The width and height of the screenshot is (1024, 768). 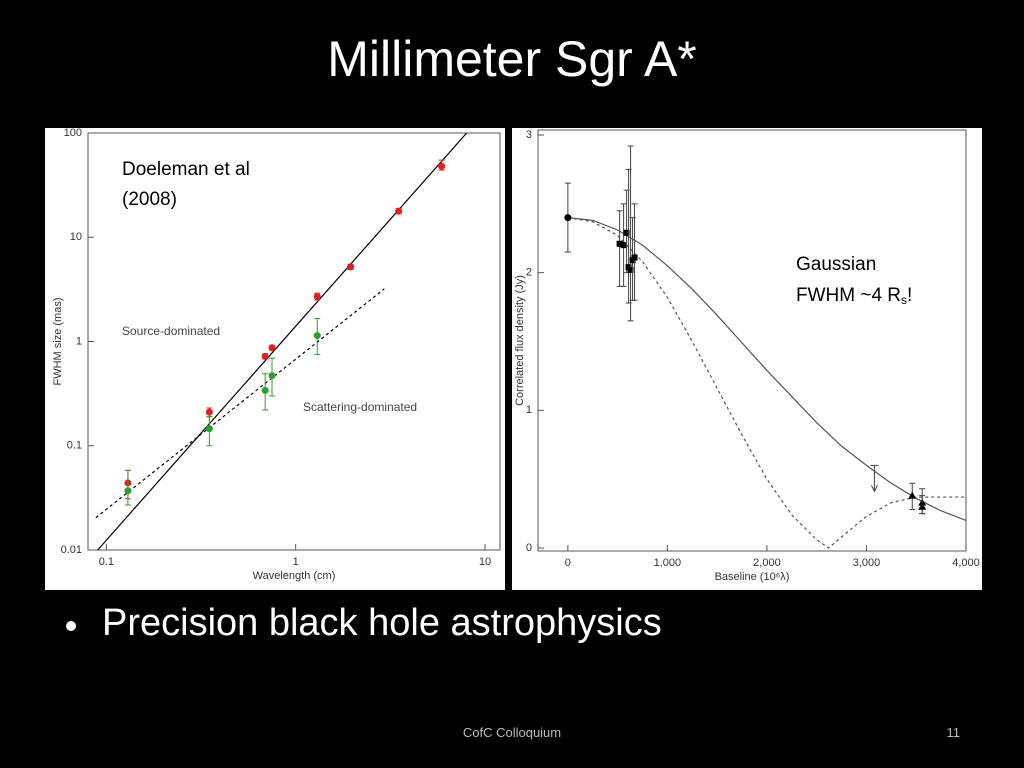 I want to click on annotation: Scattering-dominated, so click(x=360, y=407).